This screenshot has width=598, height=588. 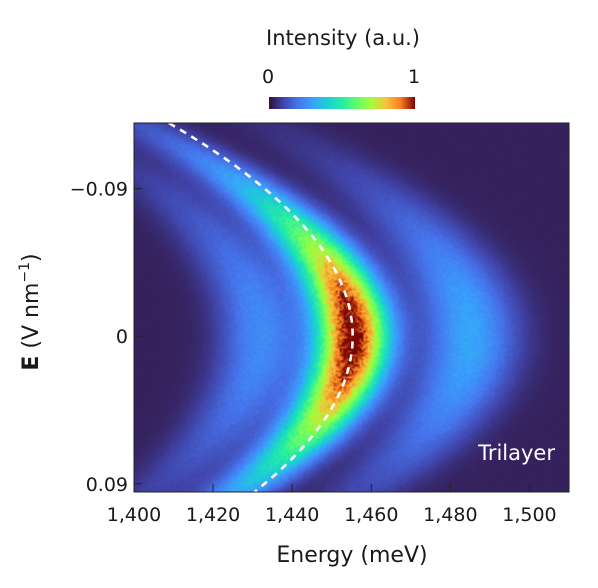 I want to click on colorbar-min-label: 0, so click(x=268, y=77).